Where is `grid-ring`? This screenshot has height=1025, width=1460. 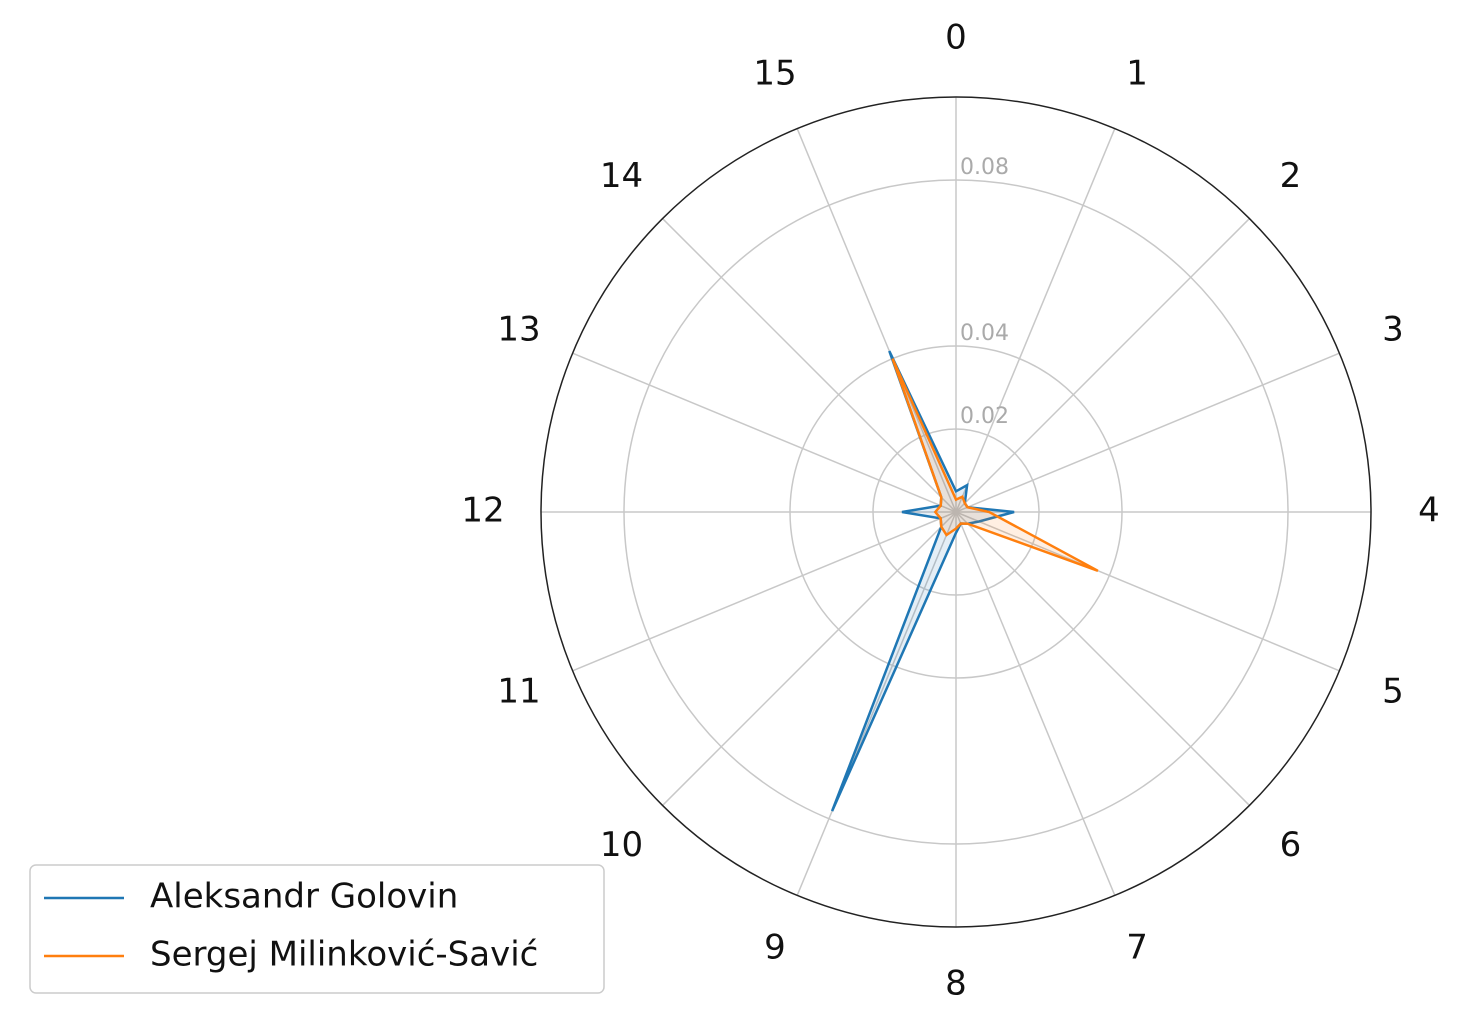
grid-ring is located at coordinates (956, 512).